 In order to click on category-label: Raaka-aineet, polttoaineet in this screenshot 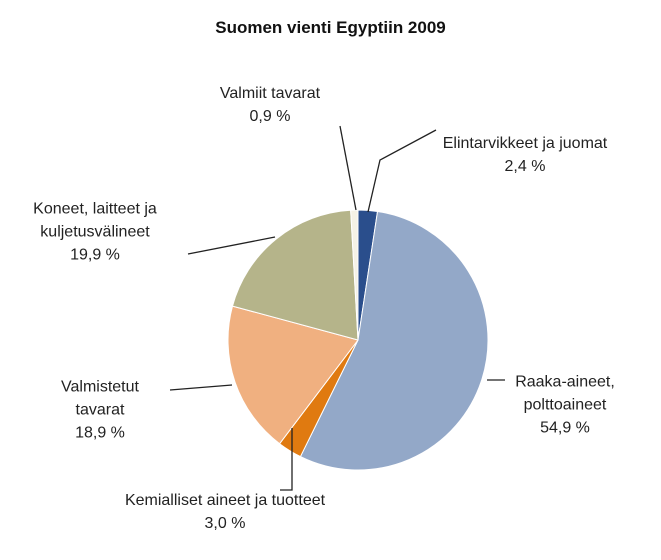, I will do `click(565, 393)`.